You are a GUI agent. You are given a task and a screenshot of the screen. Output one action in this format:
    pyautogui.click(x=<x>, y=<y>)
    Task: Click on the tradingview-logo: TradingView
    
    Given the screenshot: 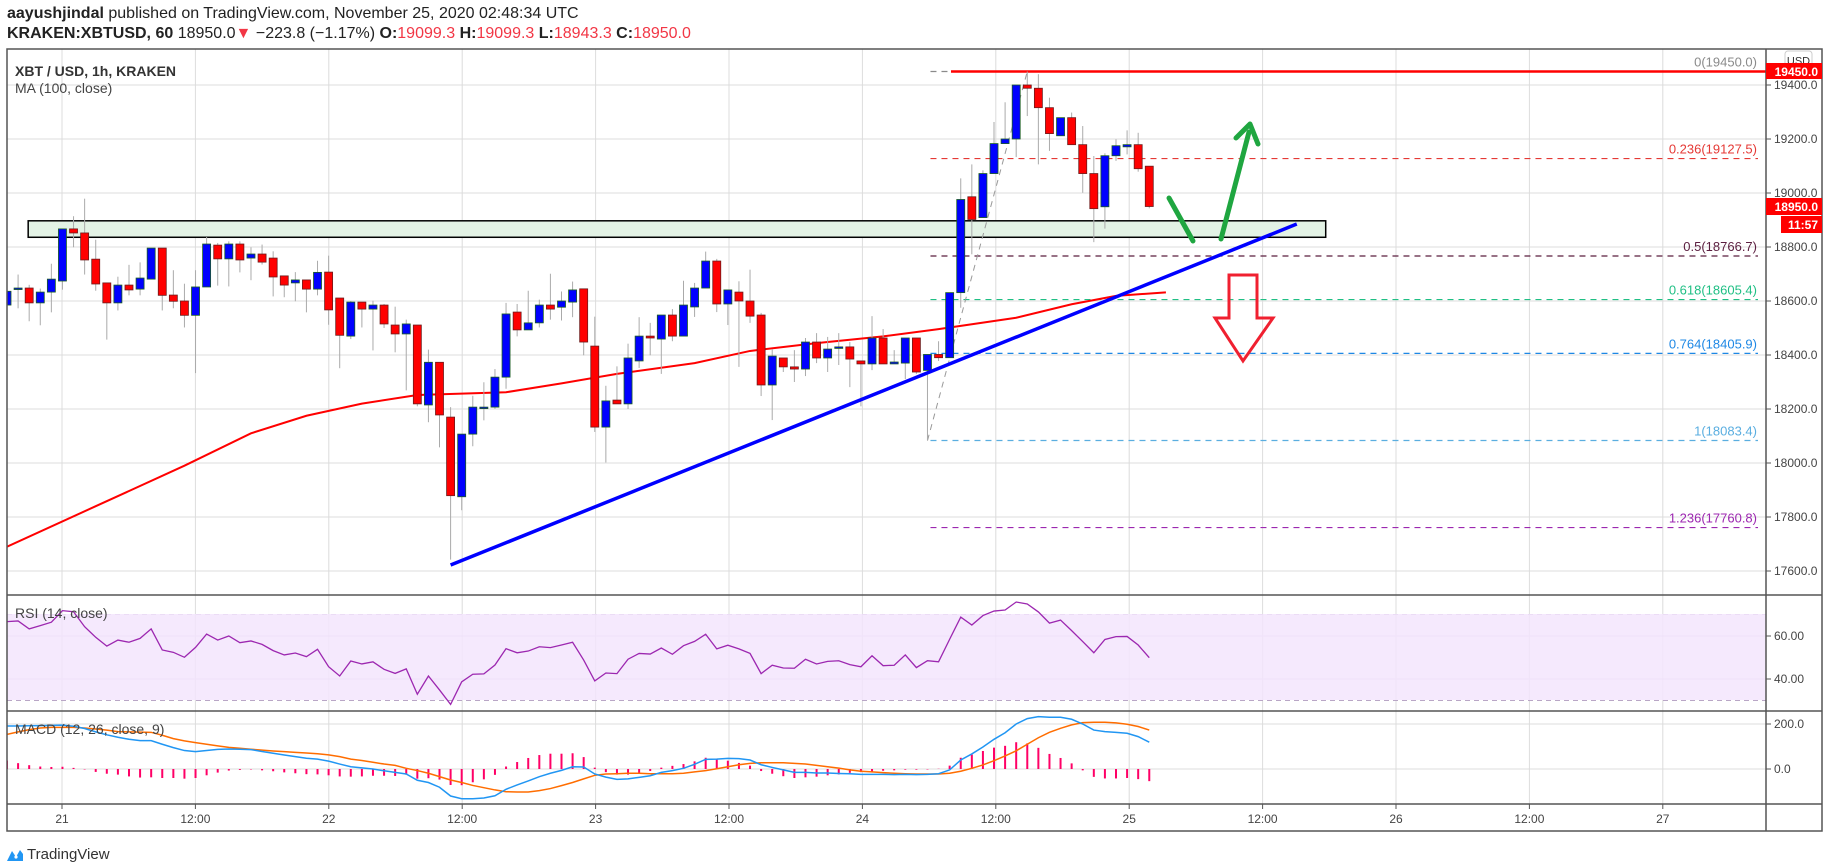 What is the action you would take?
    pyautogui.click(x=58, y=854)
    